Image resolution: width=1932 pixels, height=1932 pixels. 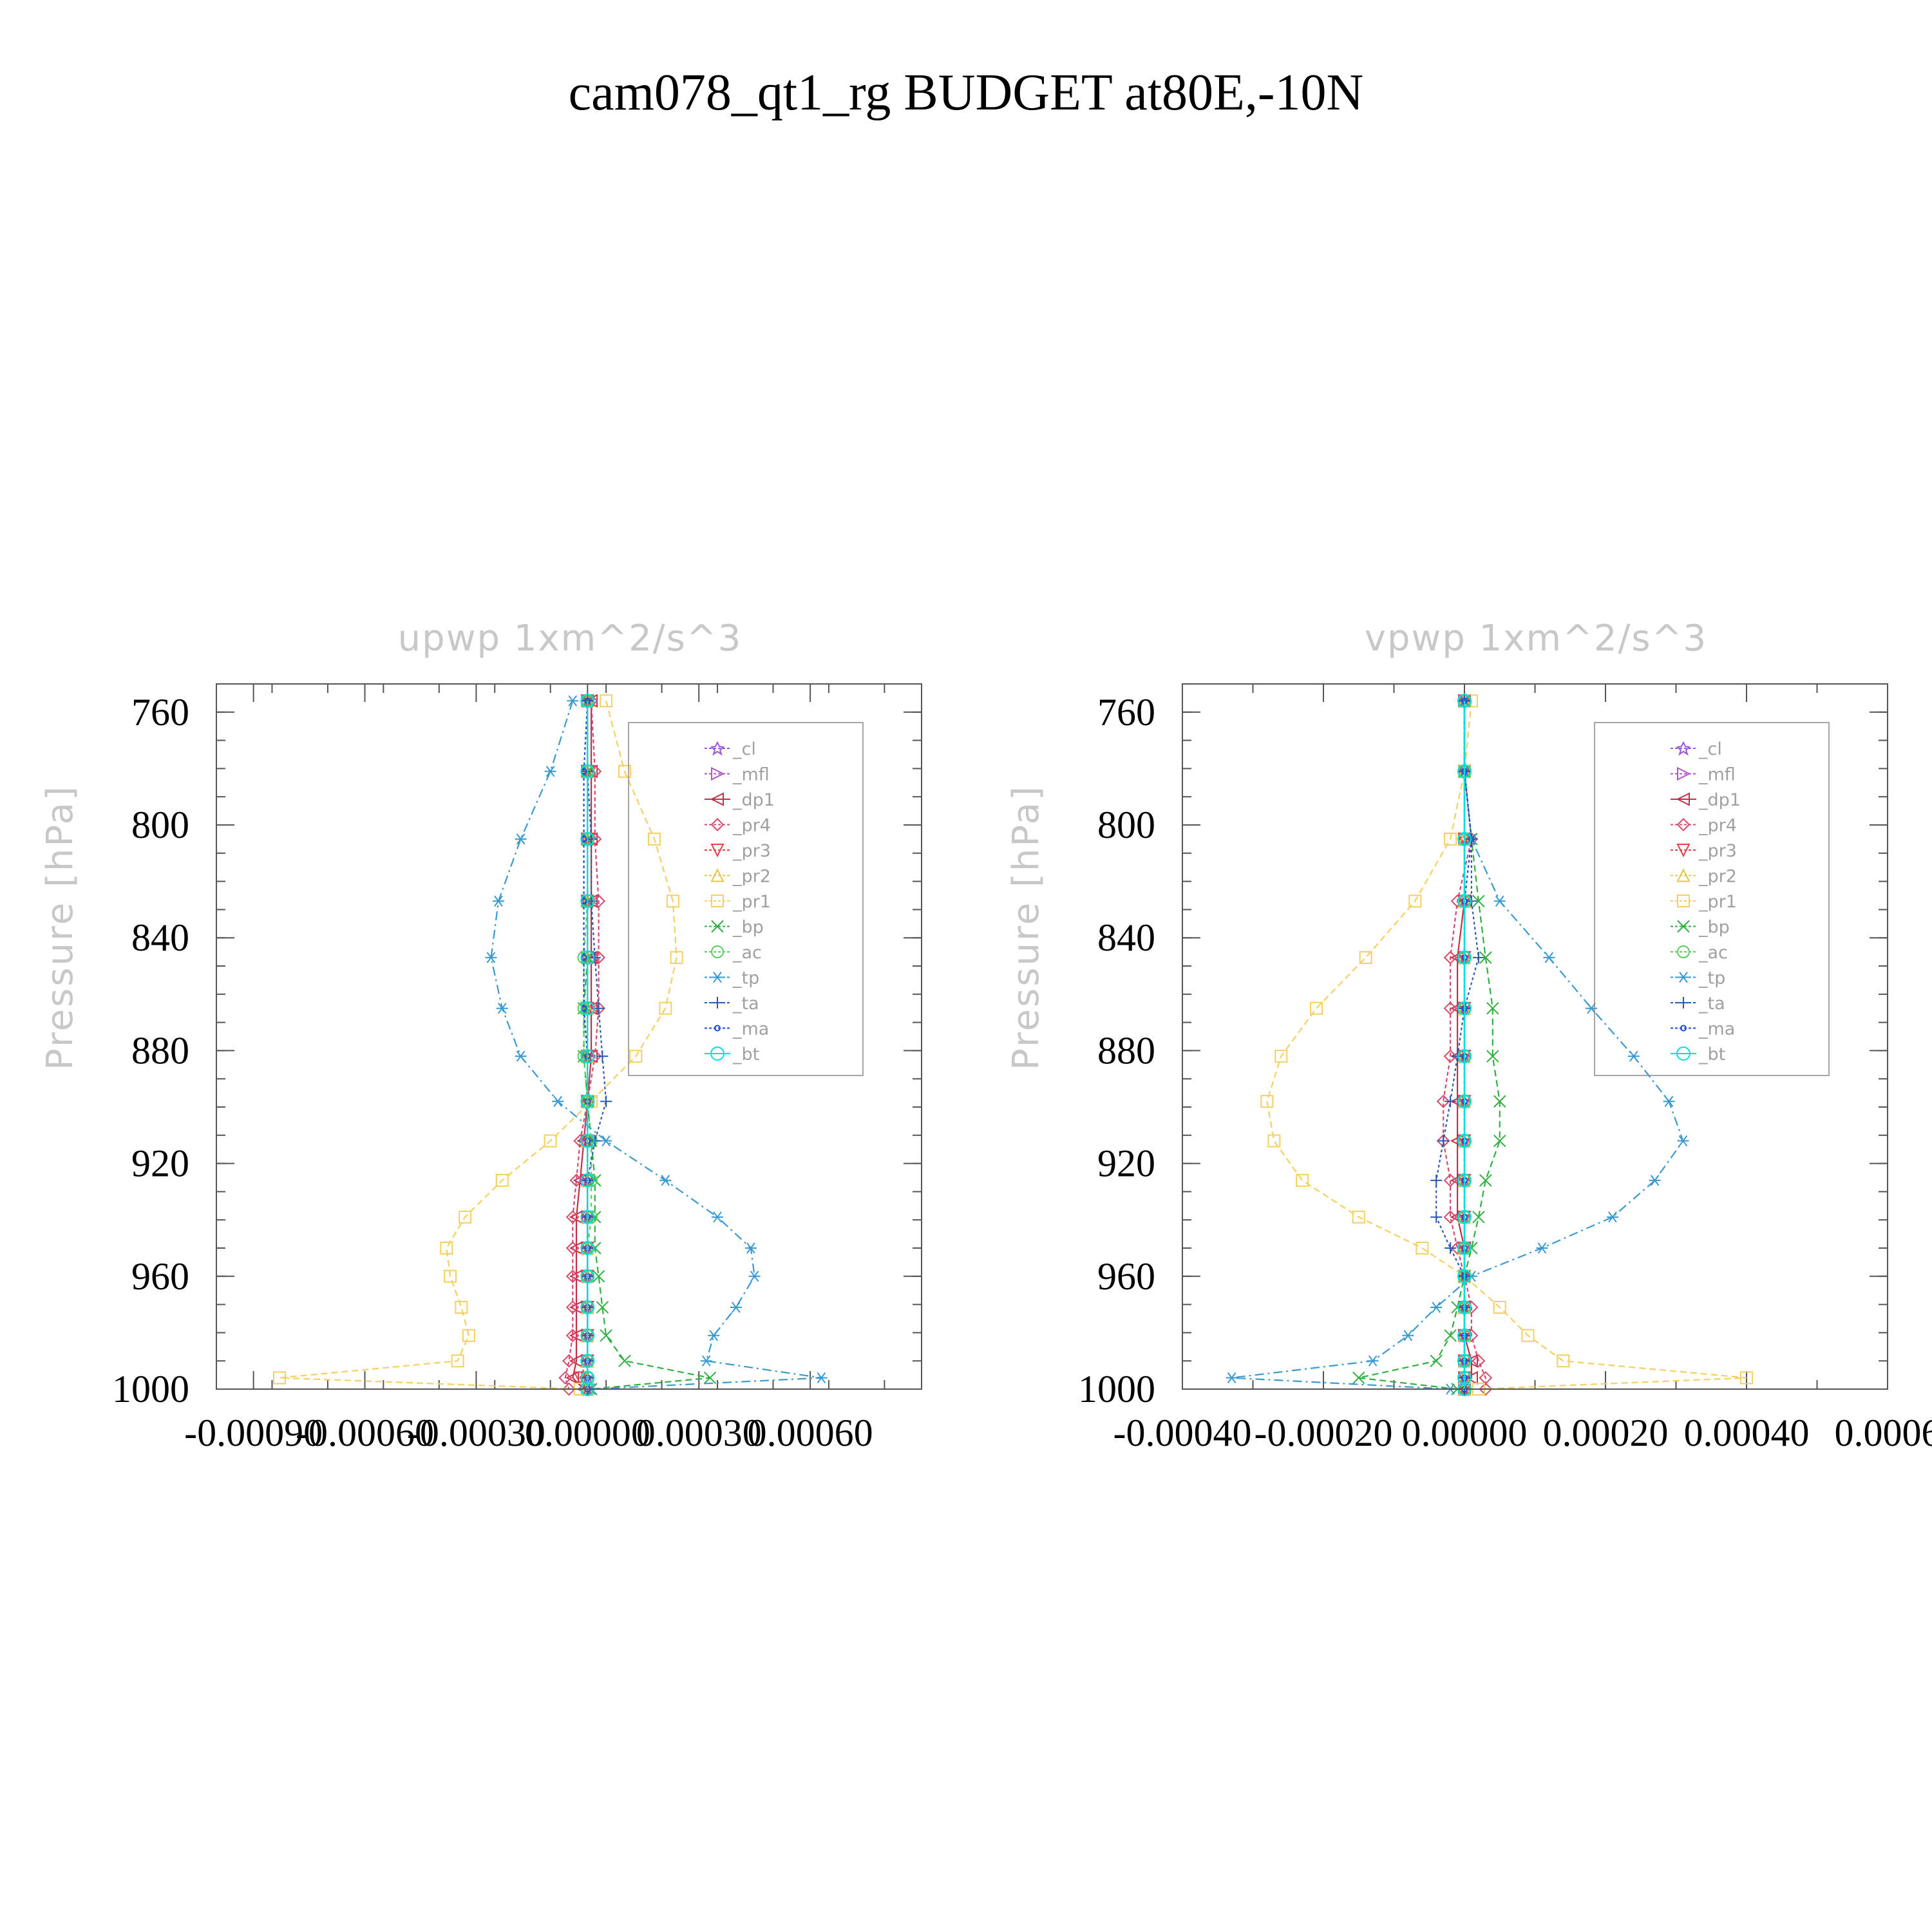 I want to click on legend-label: _bp, so click(x=748, y=928).